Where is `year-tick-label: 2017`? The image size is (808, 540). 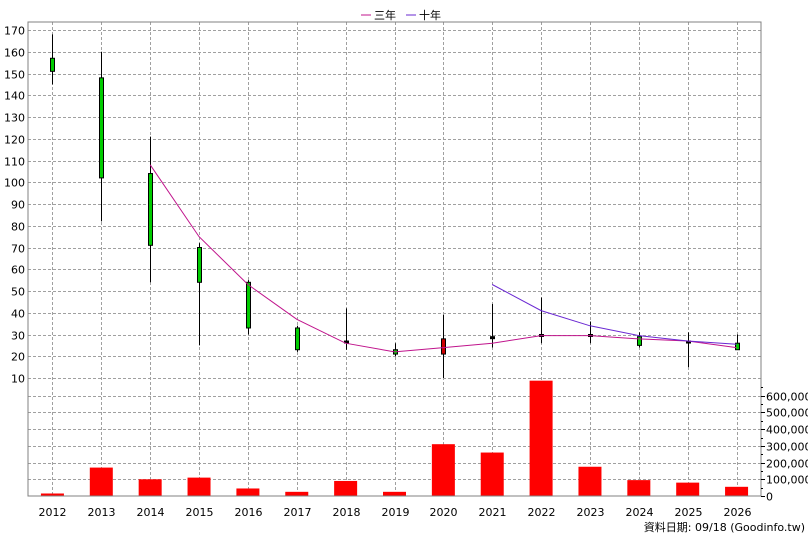 year-tick-label: 2017 is located at coordinates (298, 512).